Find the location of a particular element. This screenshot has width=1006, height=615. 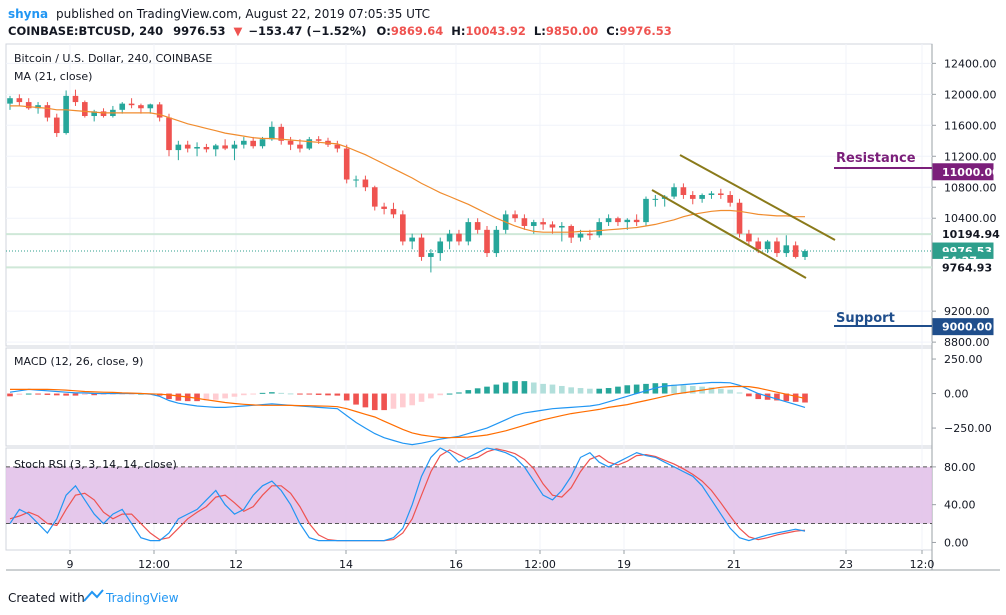

x-tick-label: 12:00 is located at coordinates (154, 564).